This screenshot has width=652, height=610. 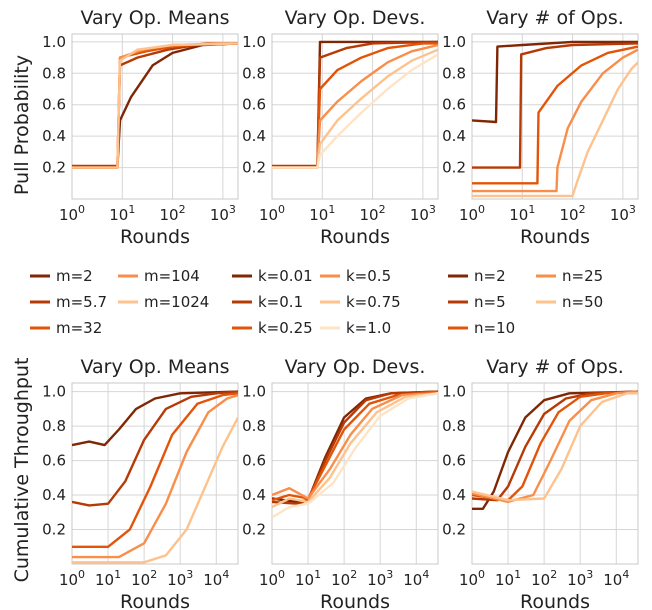 What do you see at coordinates (154, 367) in the screenshot?
I see `panel-title: Vary Op. Means` at bounding box center [154, 367].